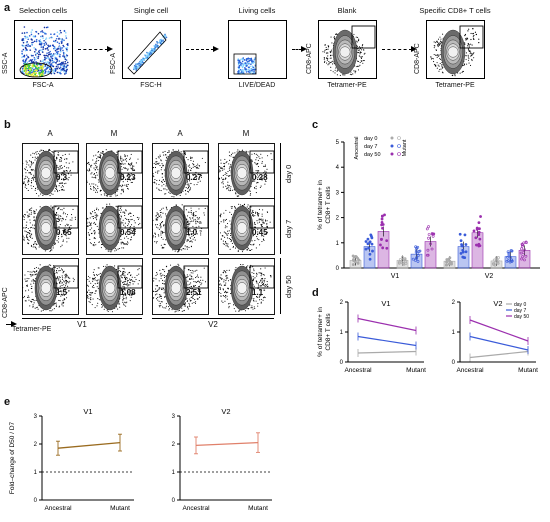  Describe the element at coordinates (288, 173) in the screenshot. I see `row-label-0: day 0` at that location.